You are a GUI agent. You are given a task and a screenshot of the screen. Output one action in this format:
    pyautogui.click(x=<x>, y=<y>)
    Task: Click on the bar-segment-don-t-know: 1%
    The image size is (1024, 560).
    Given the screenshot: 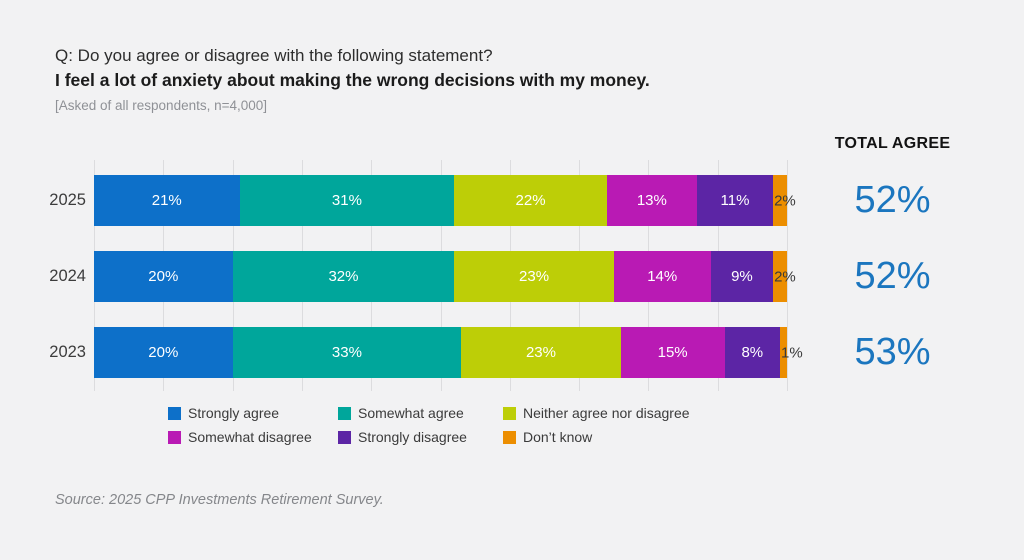 What is the action you would take?
    pyautogui.click(x=791, y=352)
    